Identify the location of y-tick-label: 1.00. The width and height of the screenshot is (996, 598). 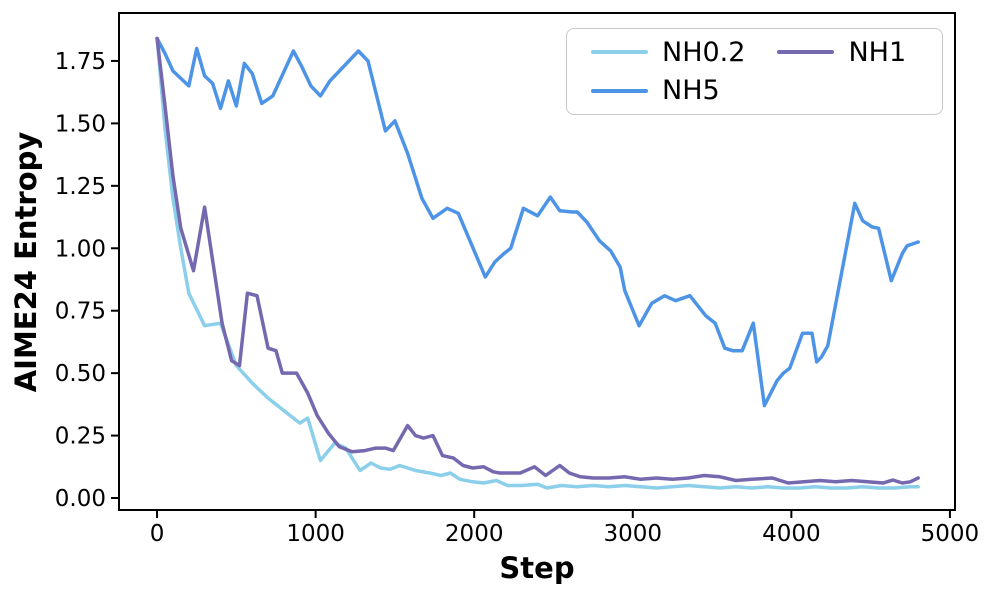
(80, 249).